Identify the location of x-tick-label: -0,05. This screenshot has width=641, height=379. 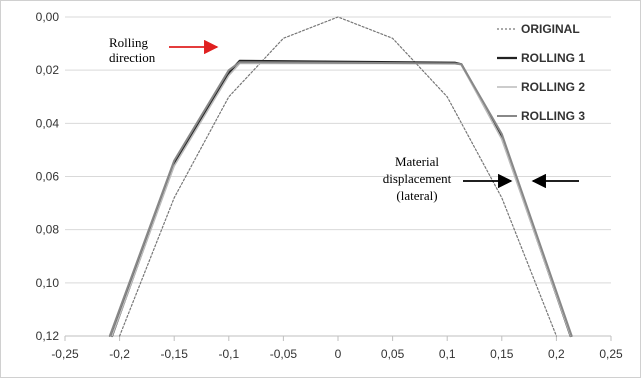
(284, 354).